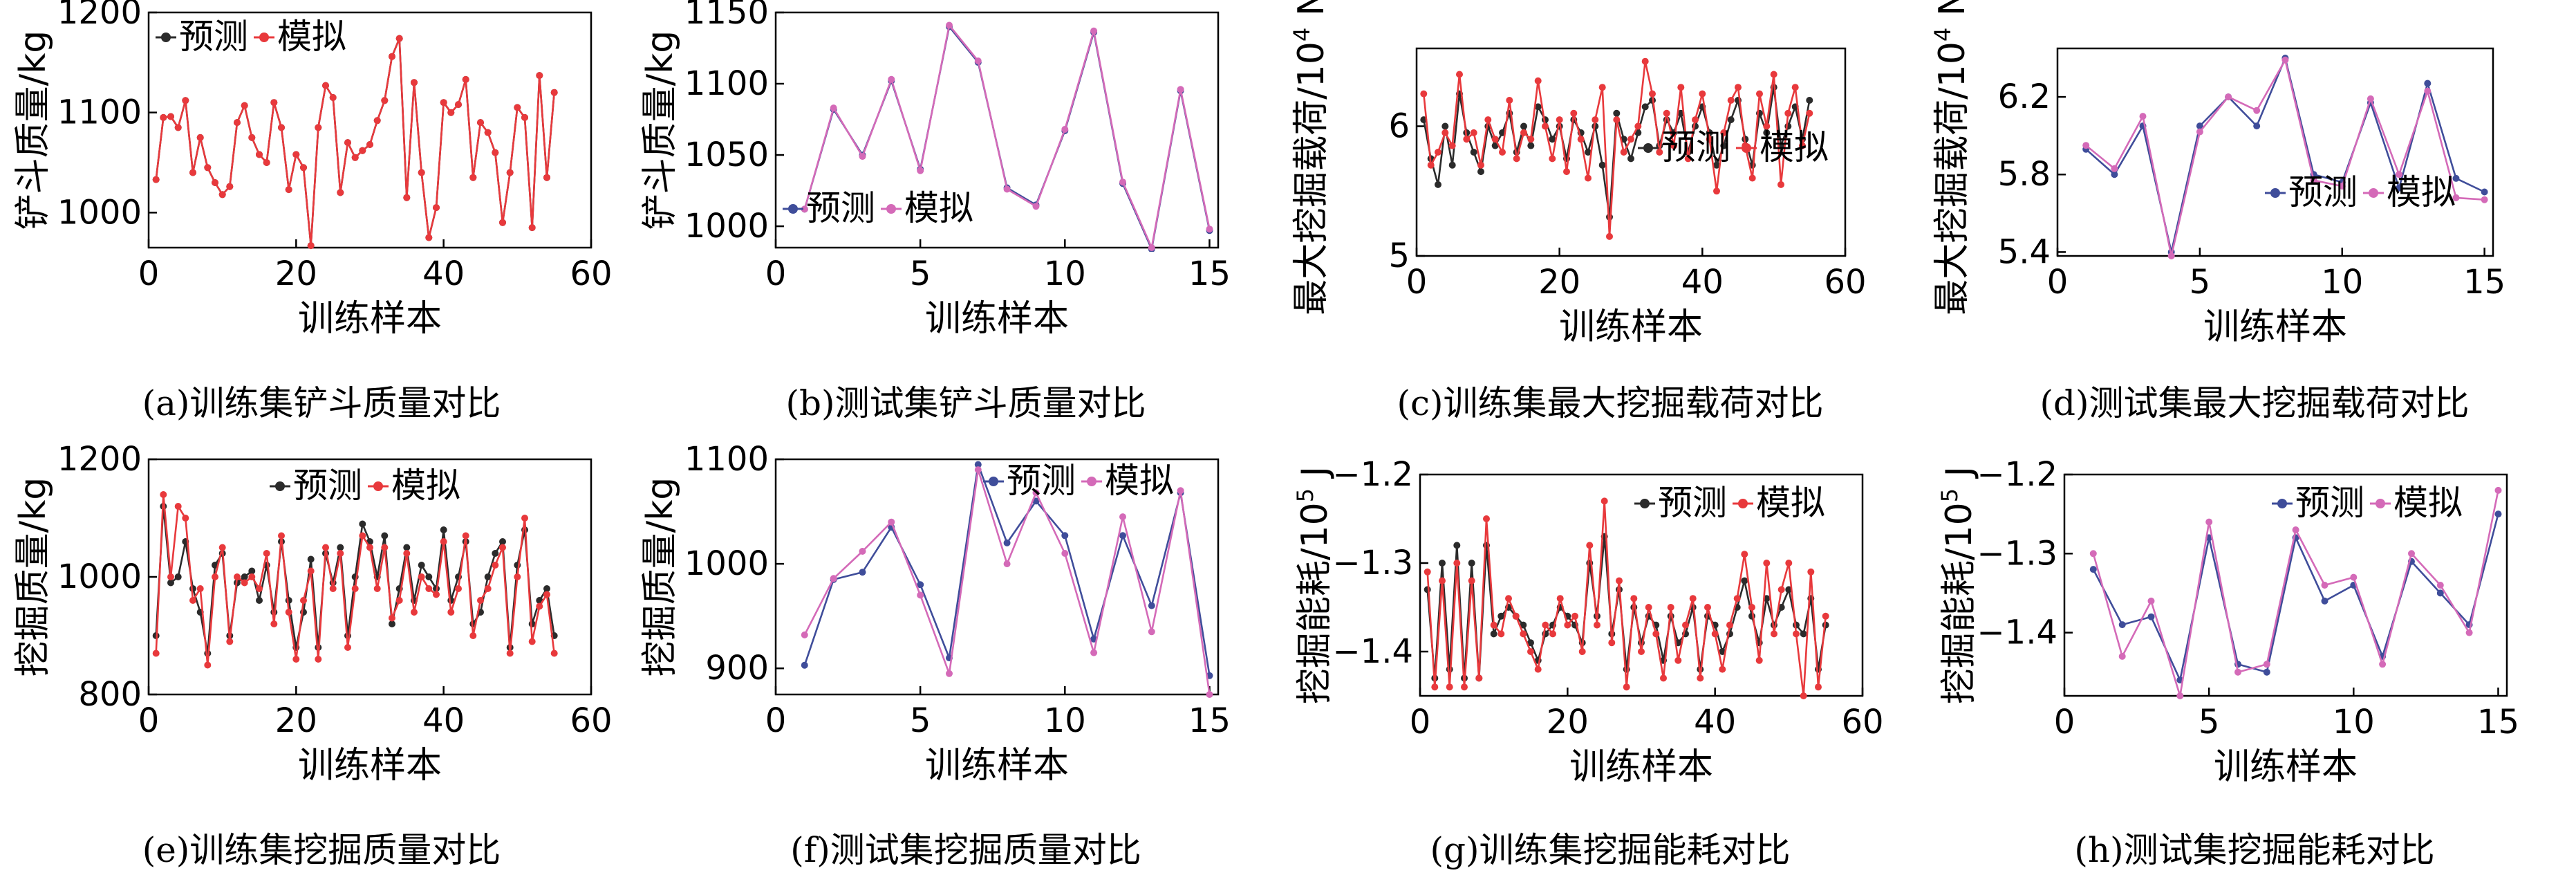 The image size is (2576, 893). What do you see at coordinates (726, 226) in the screenshot?
I see `y-tick-label: 1000` at bounding box center [726, 226].